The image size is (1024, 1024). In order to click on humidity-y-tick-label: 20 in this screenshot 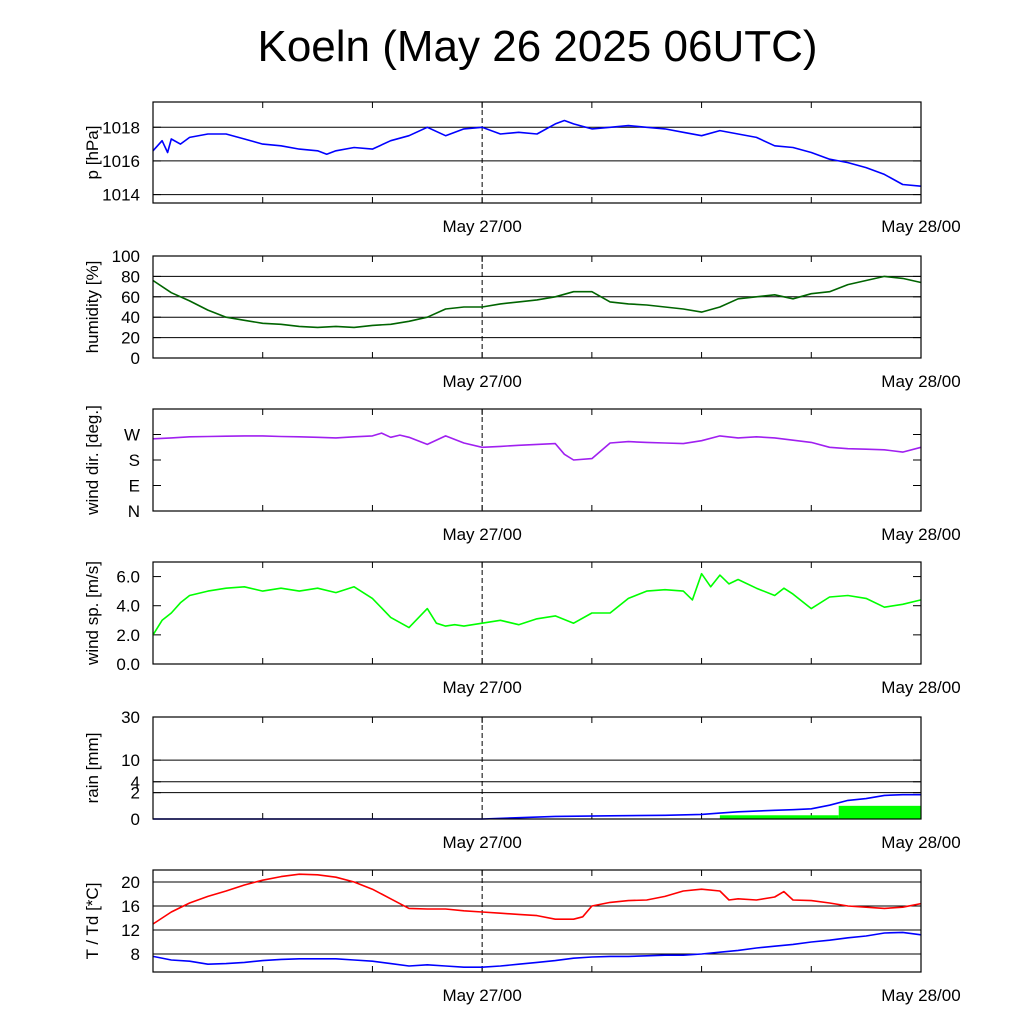, I will do `click(130, 338)`.